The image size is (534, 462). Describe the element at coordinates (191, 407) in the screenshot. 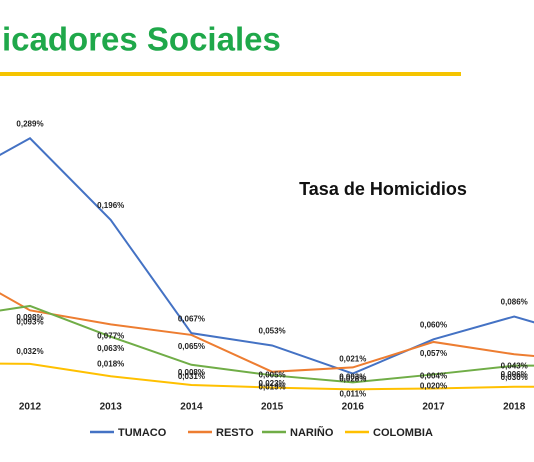

I see `x-tick-label: 2014` at that location.